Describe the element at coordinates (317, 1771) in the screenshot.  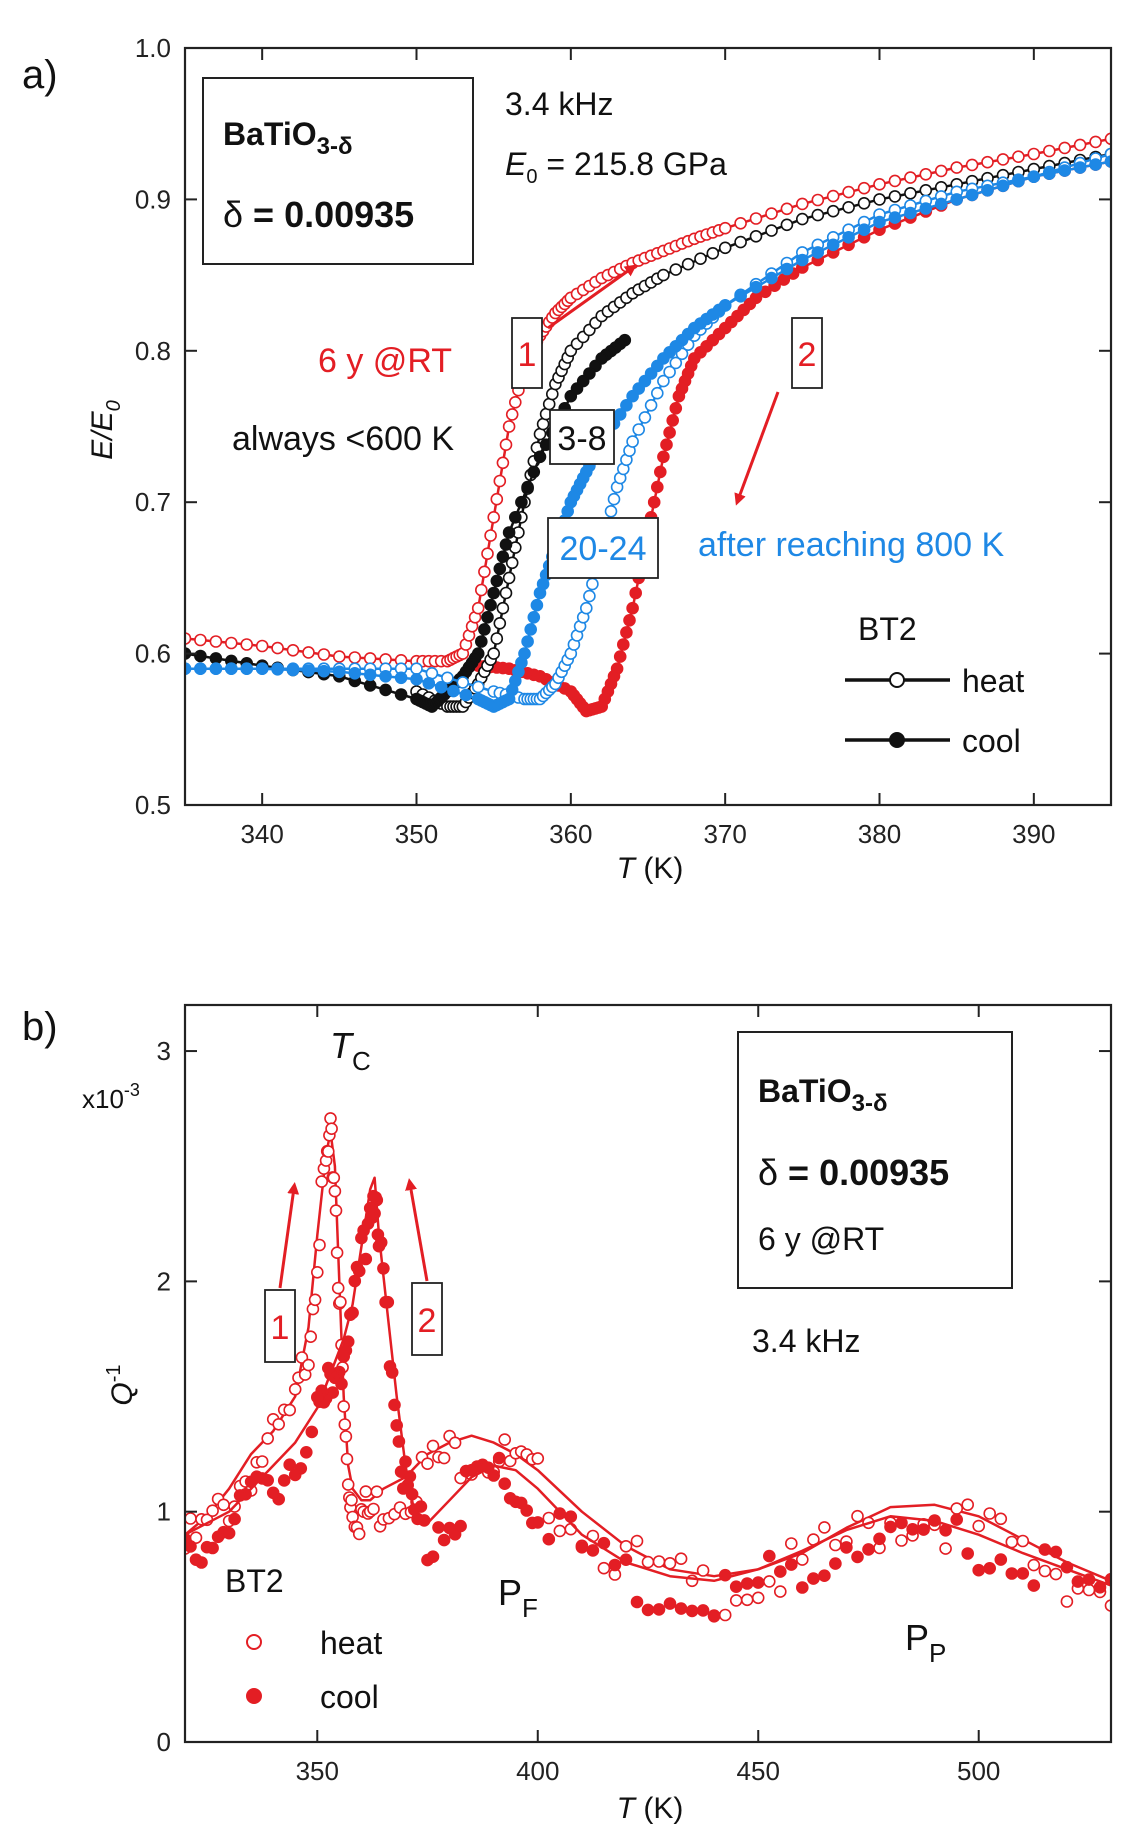
I see `panel-b-xtick-label-0: 350` at that location.